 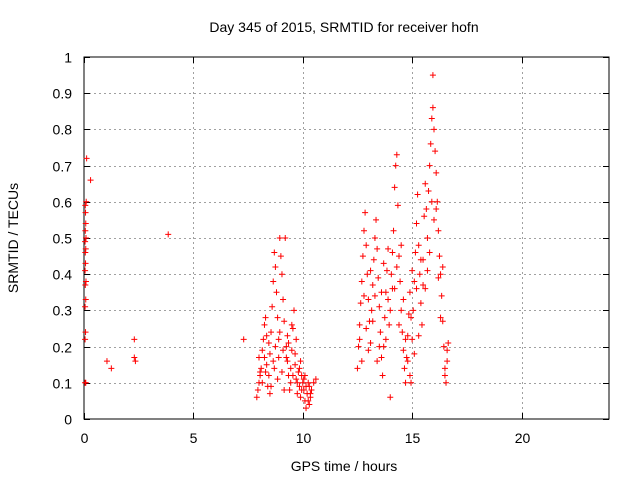 I want to click on x-tick-label: 5, so click(x=194, y=438).